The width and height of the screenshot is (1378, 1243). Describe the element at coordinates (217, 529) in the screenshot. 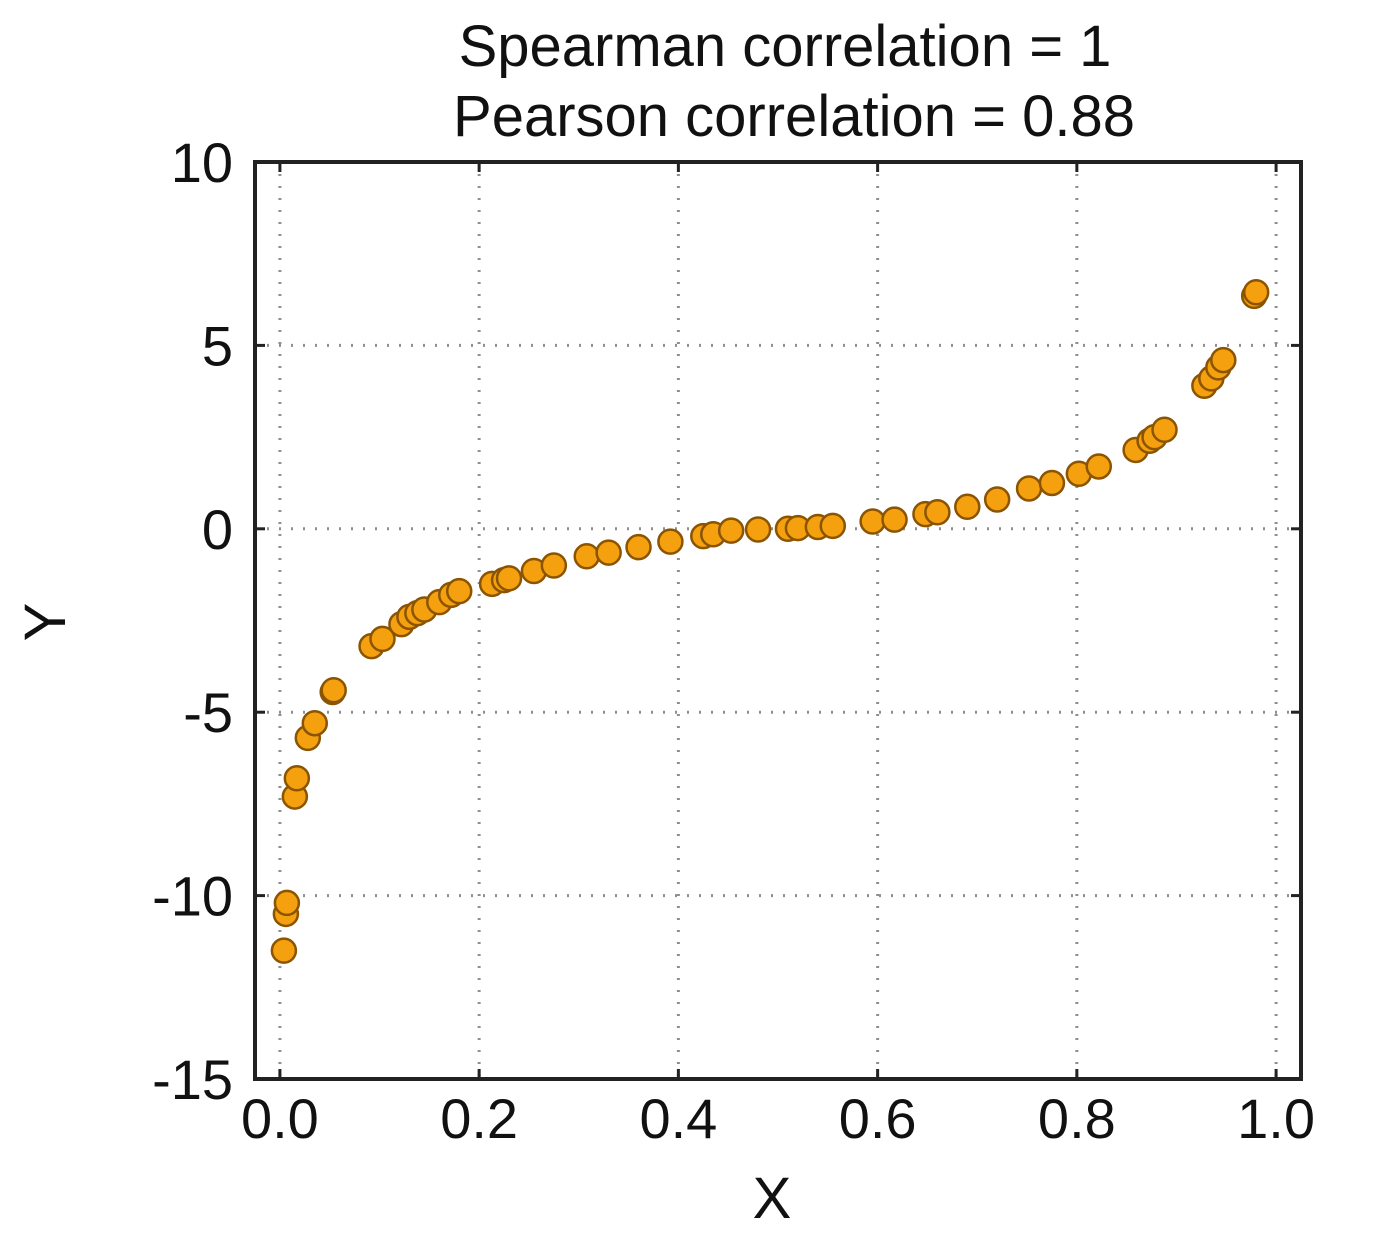

I see `y-tick-label: 0` at that location.